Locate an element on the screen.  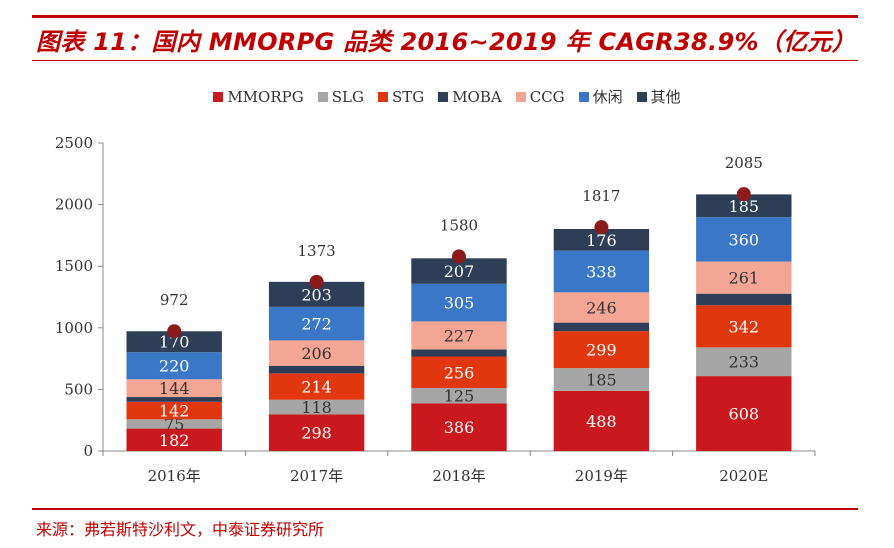
legend-item-moba: MOBA is located at coordinates (470, 96).